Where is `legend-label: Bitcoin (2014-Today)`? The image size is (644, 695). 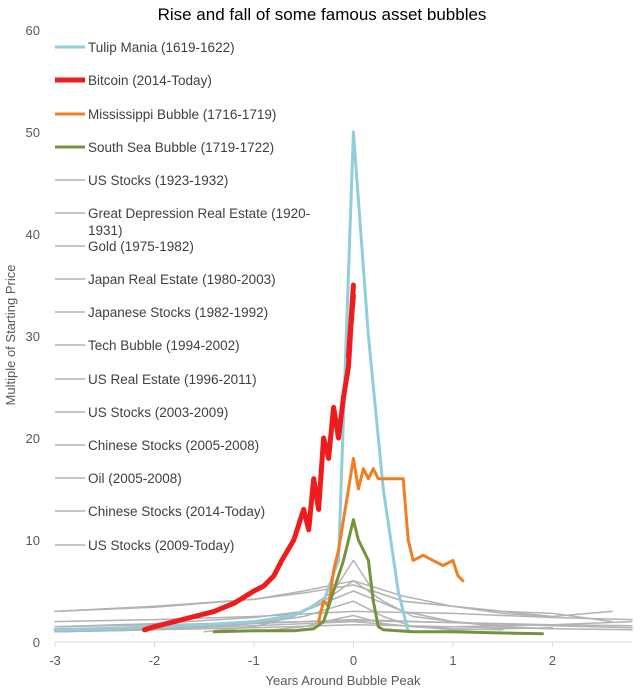 legend-label: Bitcoin (2014-Today) is located at coordinates (150, 80).